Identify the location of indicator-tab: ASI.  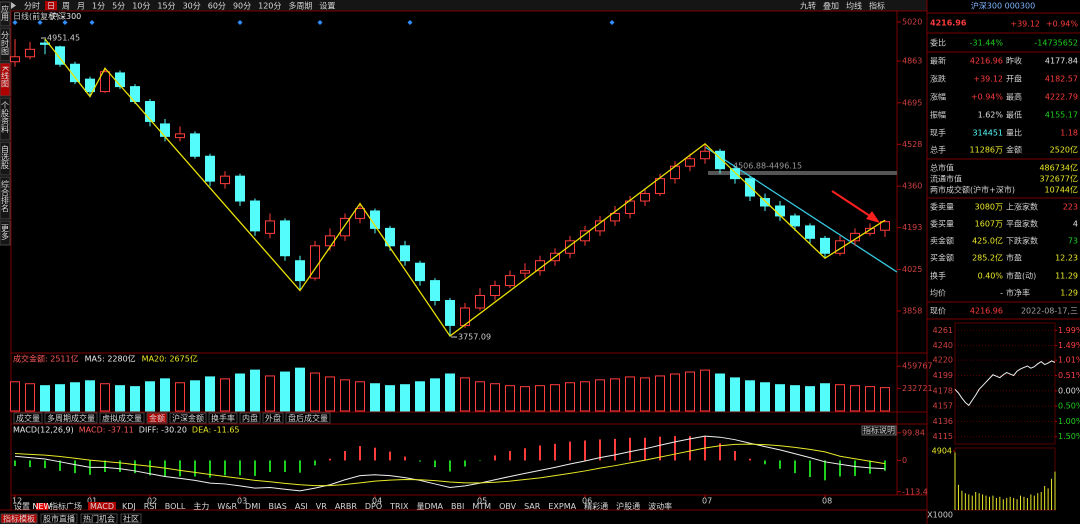
(301, 506).